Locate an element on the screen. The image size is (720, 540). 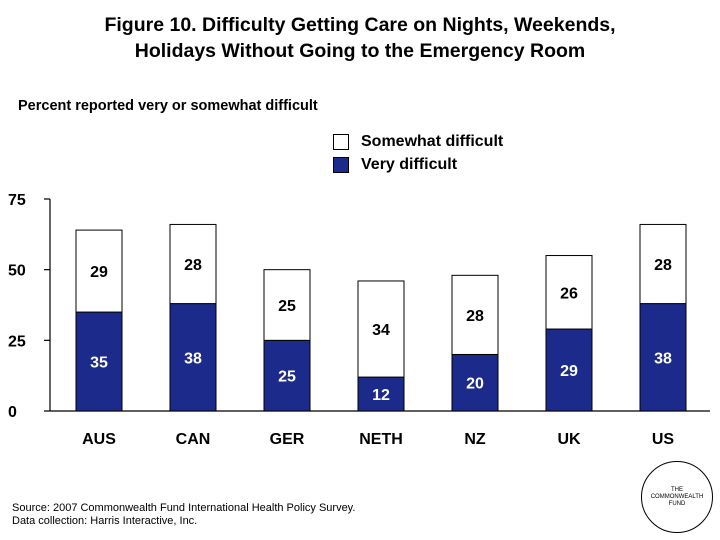
legend-swatch-very is located at coordinates (341, 164).